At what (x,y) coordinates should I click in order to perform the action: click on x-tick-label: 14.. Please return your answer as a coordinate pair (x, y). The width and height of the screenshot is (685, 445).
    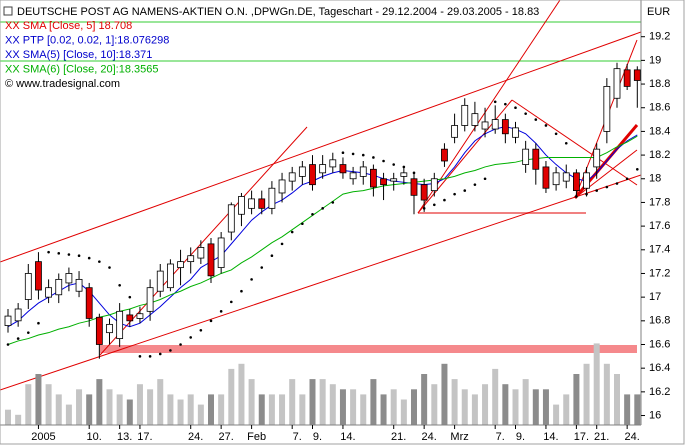
    Looking at the image, I should click on (550, 437).